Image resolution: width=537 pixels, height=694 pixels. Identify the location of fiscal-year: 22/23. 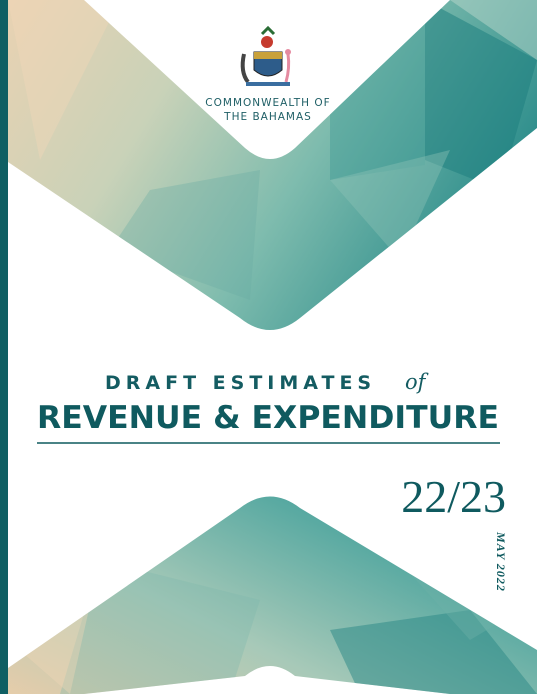
(453, 496).